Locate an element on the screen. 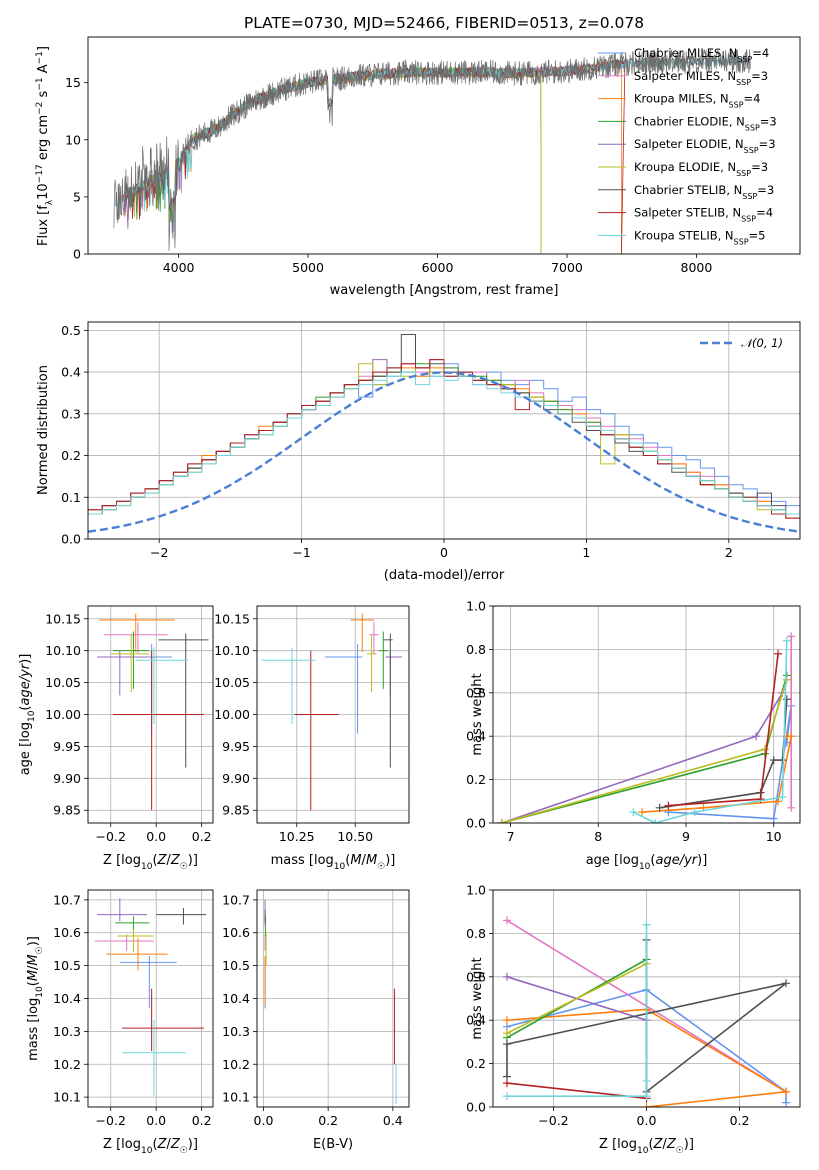 This screenshot has width=819, height=1170. y-tick-label: 9.90 is located at coordinates (236, 778).